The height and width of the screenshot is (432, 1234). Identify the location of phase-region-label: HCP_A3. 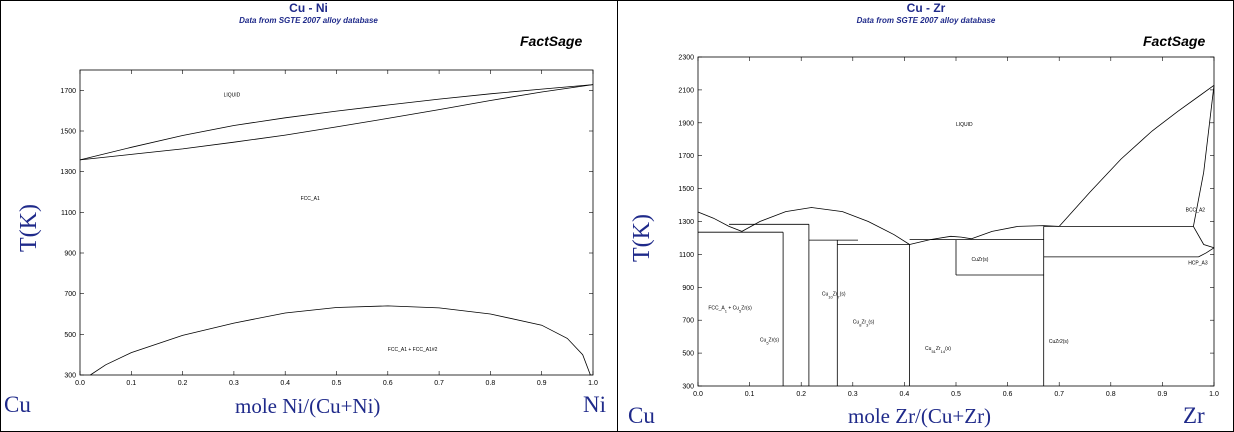
(1198, 263).